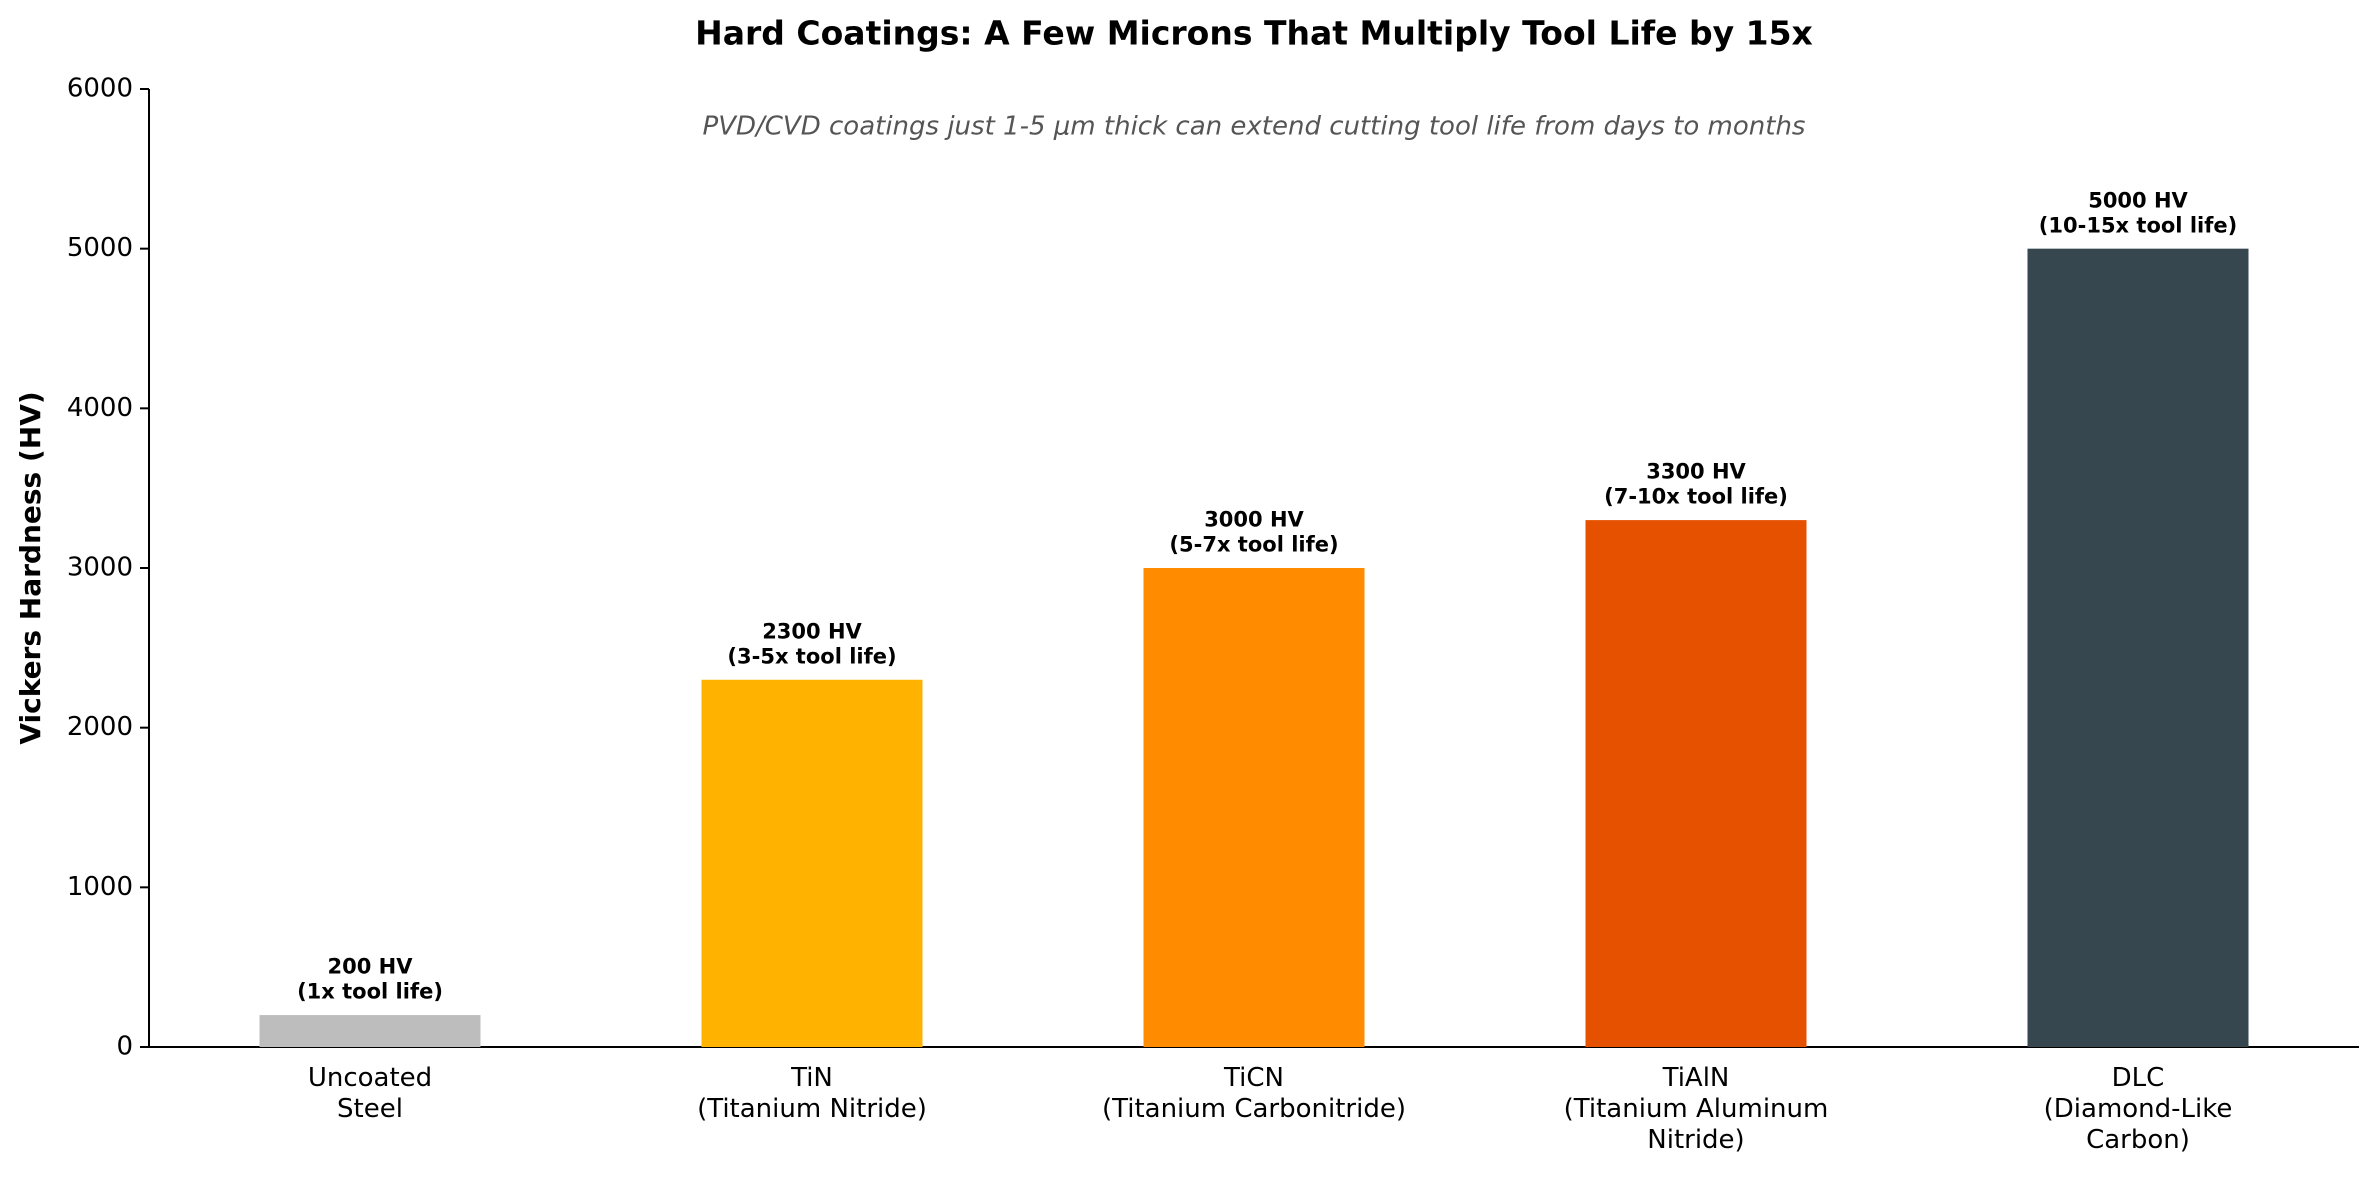  Describe the element at coordinates (100, 568) in the screenshot. I see `y-tick-label: 3000` at that location.